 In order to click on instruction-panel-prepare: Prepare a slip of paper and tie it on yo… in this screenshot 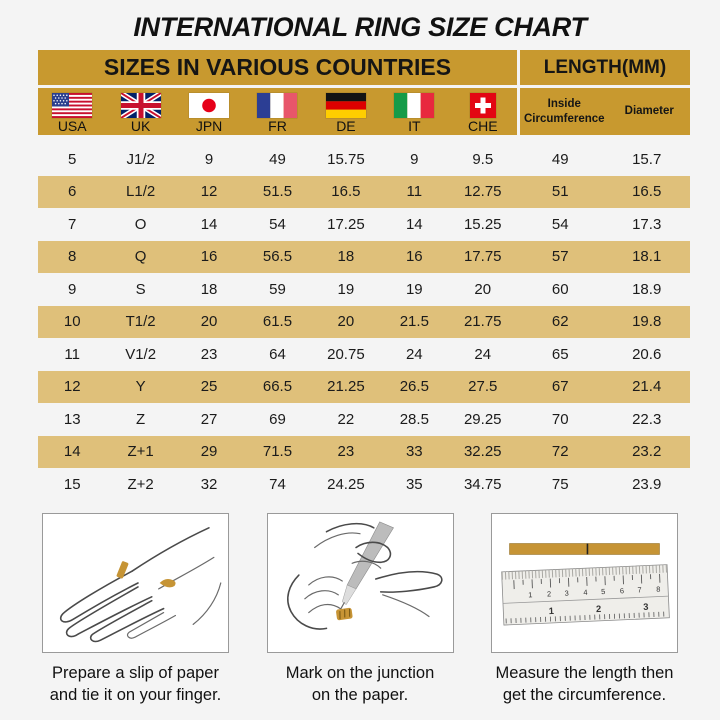, I will do `click(135, 609)`.